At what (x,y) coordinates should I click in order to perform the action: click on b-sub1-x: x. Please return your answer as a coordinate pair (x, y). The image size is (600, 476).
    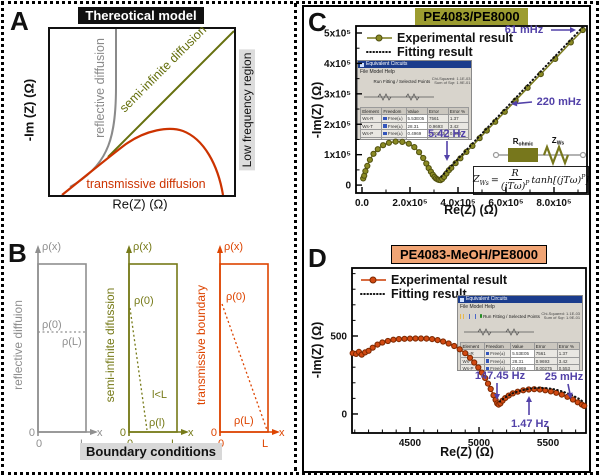
    Looking at the image, I should click on (100, 433).